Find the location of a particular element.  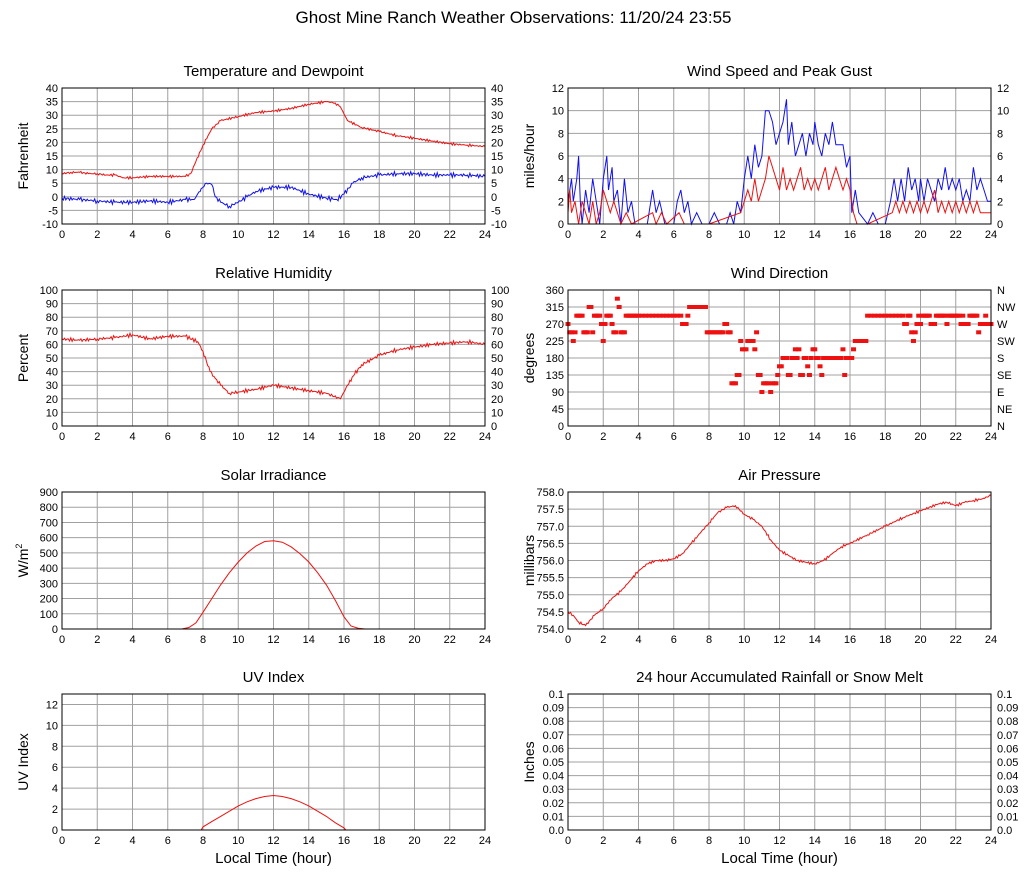

right-tick-label: 0.06 is located at coordinates (1007, 749).